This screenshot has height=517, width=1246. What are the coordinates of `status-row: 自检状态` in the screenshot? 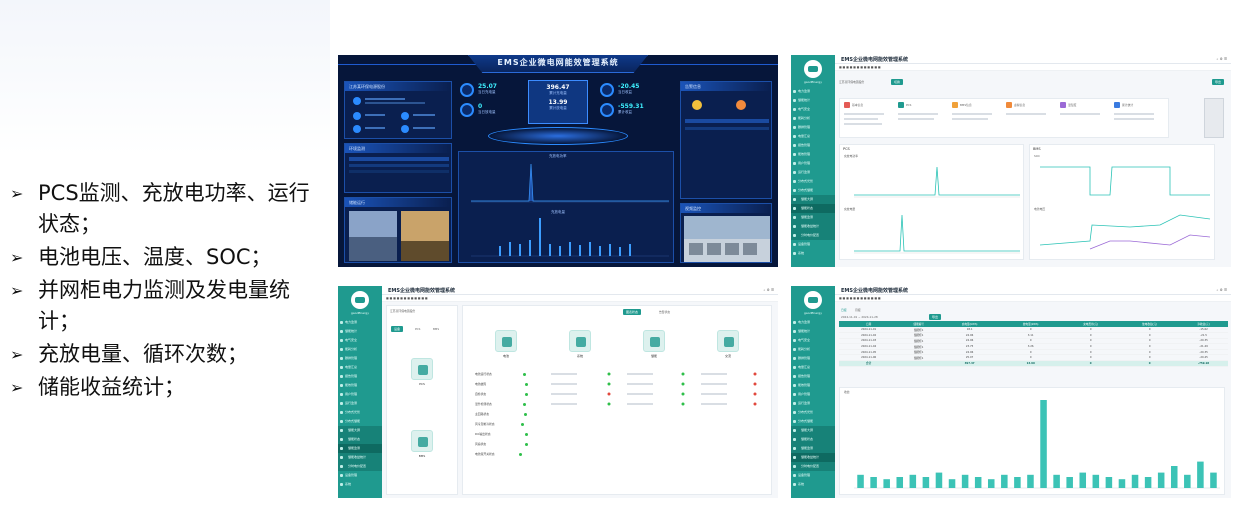 It's located at (502, 394).